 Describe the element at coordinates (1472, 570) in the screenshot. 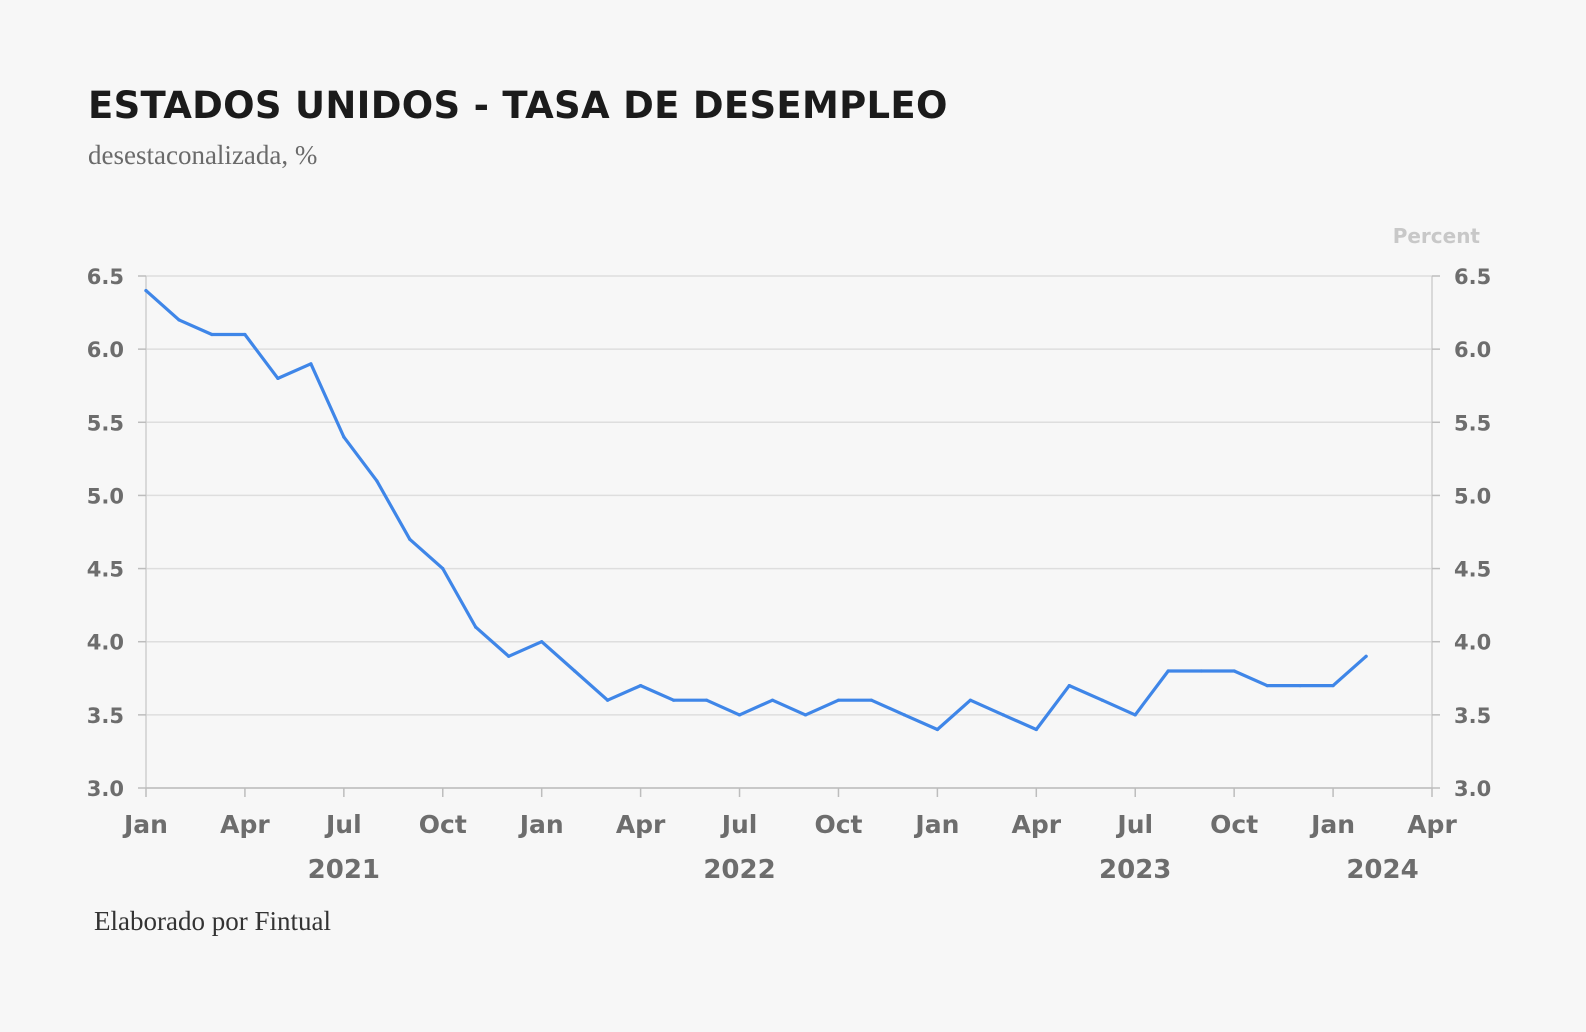

I see `y-tick-label-right: 4.5` at that location.